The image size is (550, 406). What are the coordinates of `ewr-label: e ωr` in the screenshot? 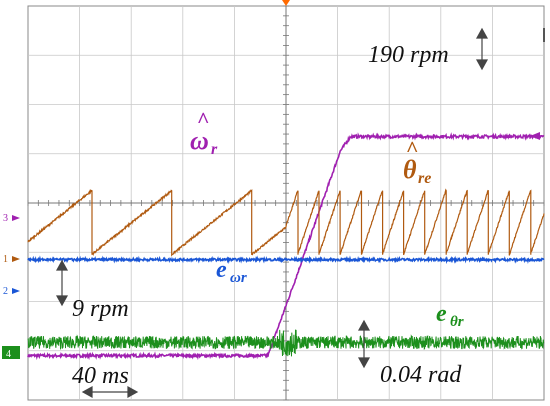 It's located at (231, 271).